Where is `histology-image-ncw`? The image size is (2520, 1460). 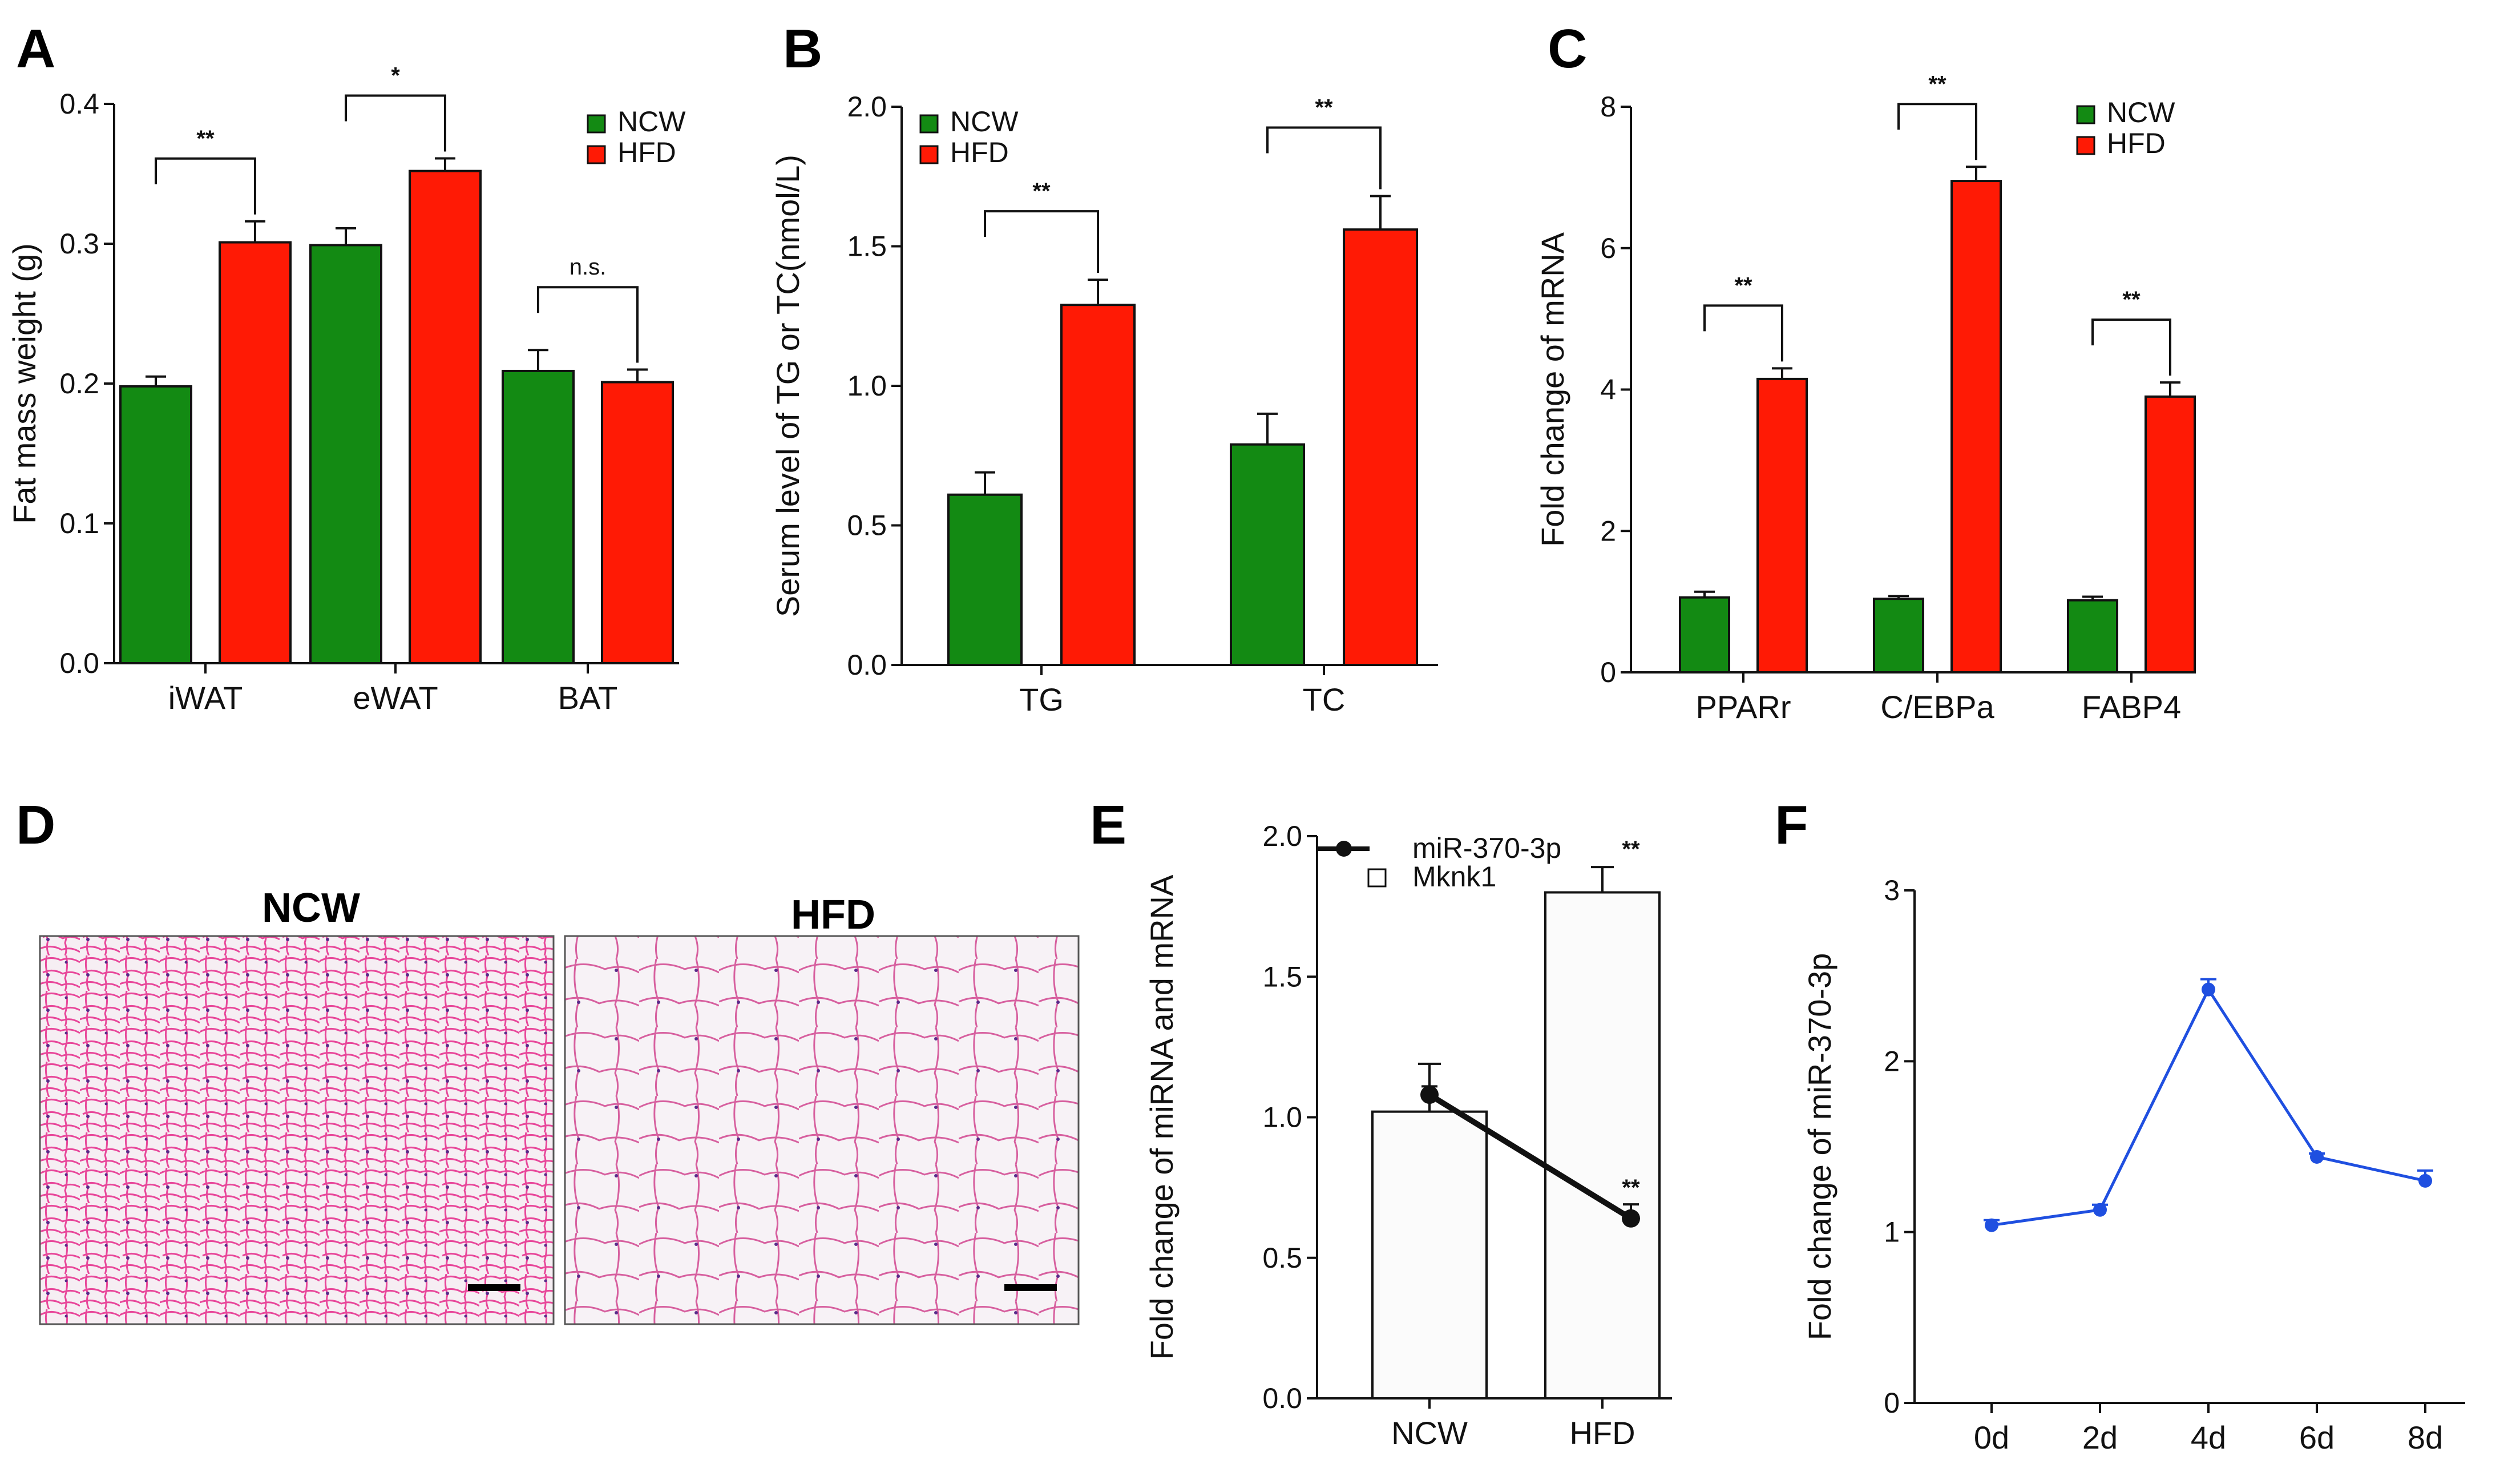 histology-image-ncw is located at coordinates (297, 1130).